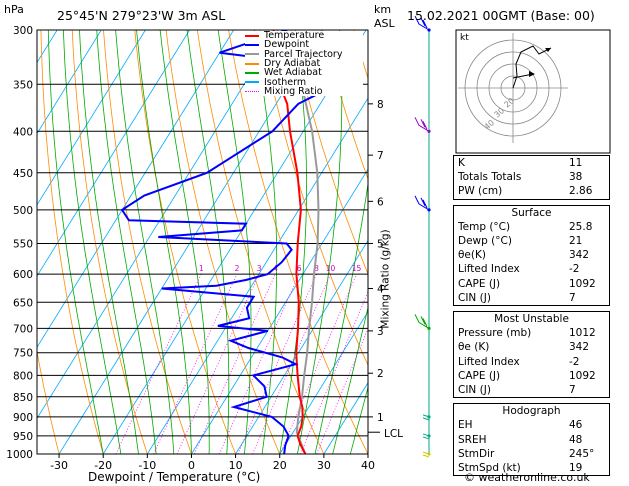  What do you see at coordinates (380, 289) in the screenshot?
I see `km-tick-label: 4` at bounding box center [380, 289].